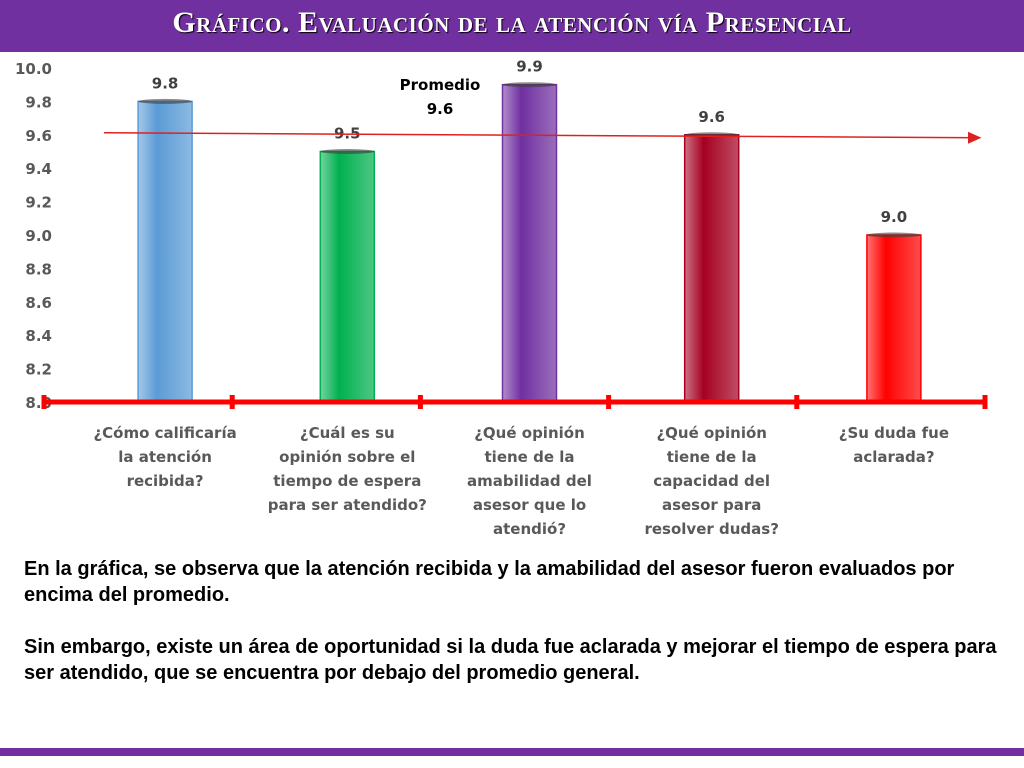 This screenshot has height=768, width=1024. I want to click on category-label: la atención, so click(165, 457).